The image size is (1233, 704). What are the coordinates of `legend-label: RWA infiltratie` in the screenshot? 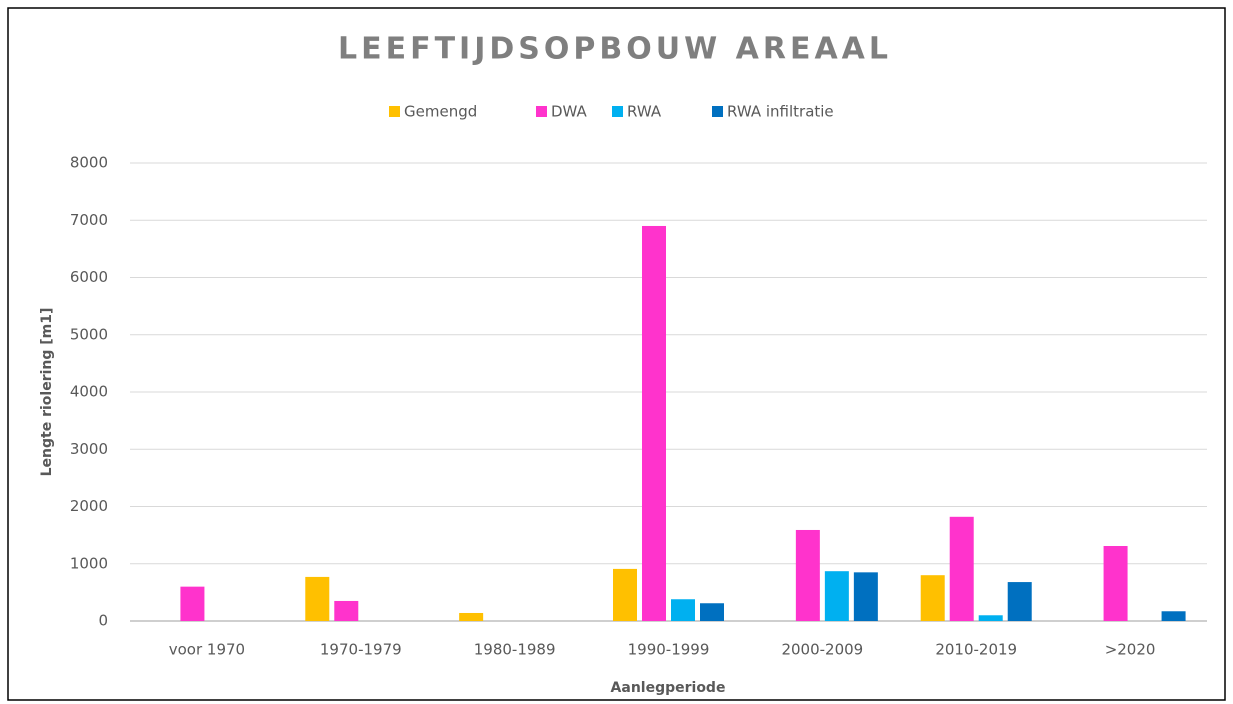 It's located at (780, 112).